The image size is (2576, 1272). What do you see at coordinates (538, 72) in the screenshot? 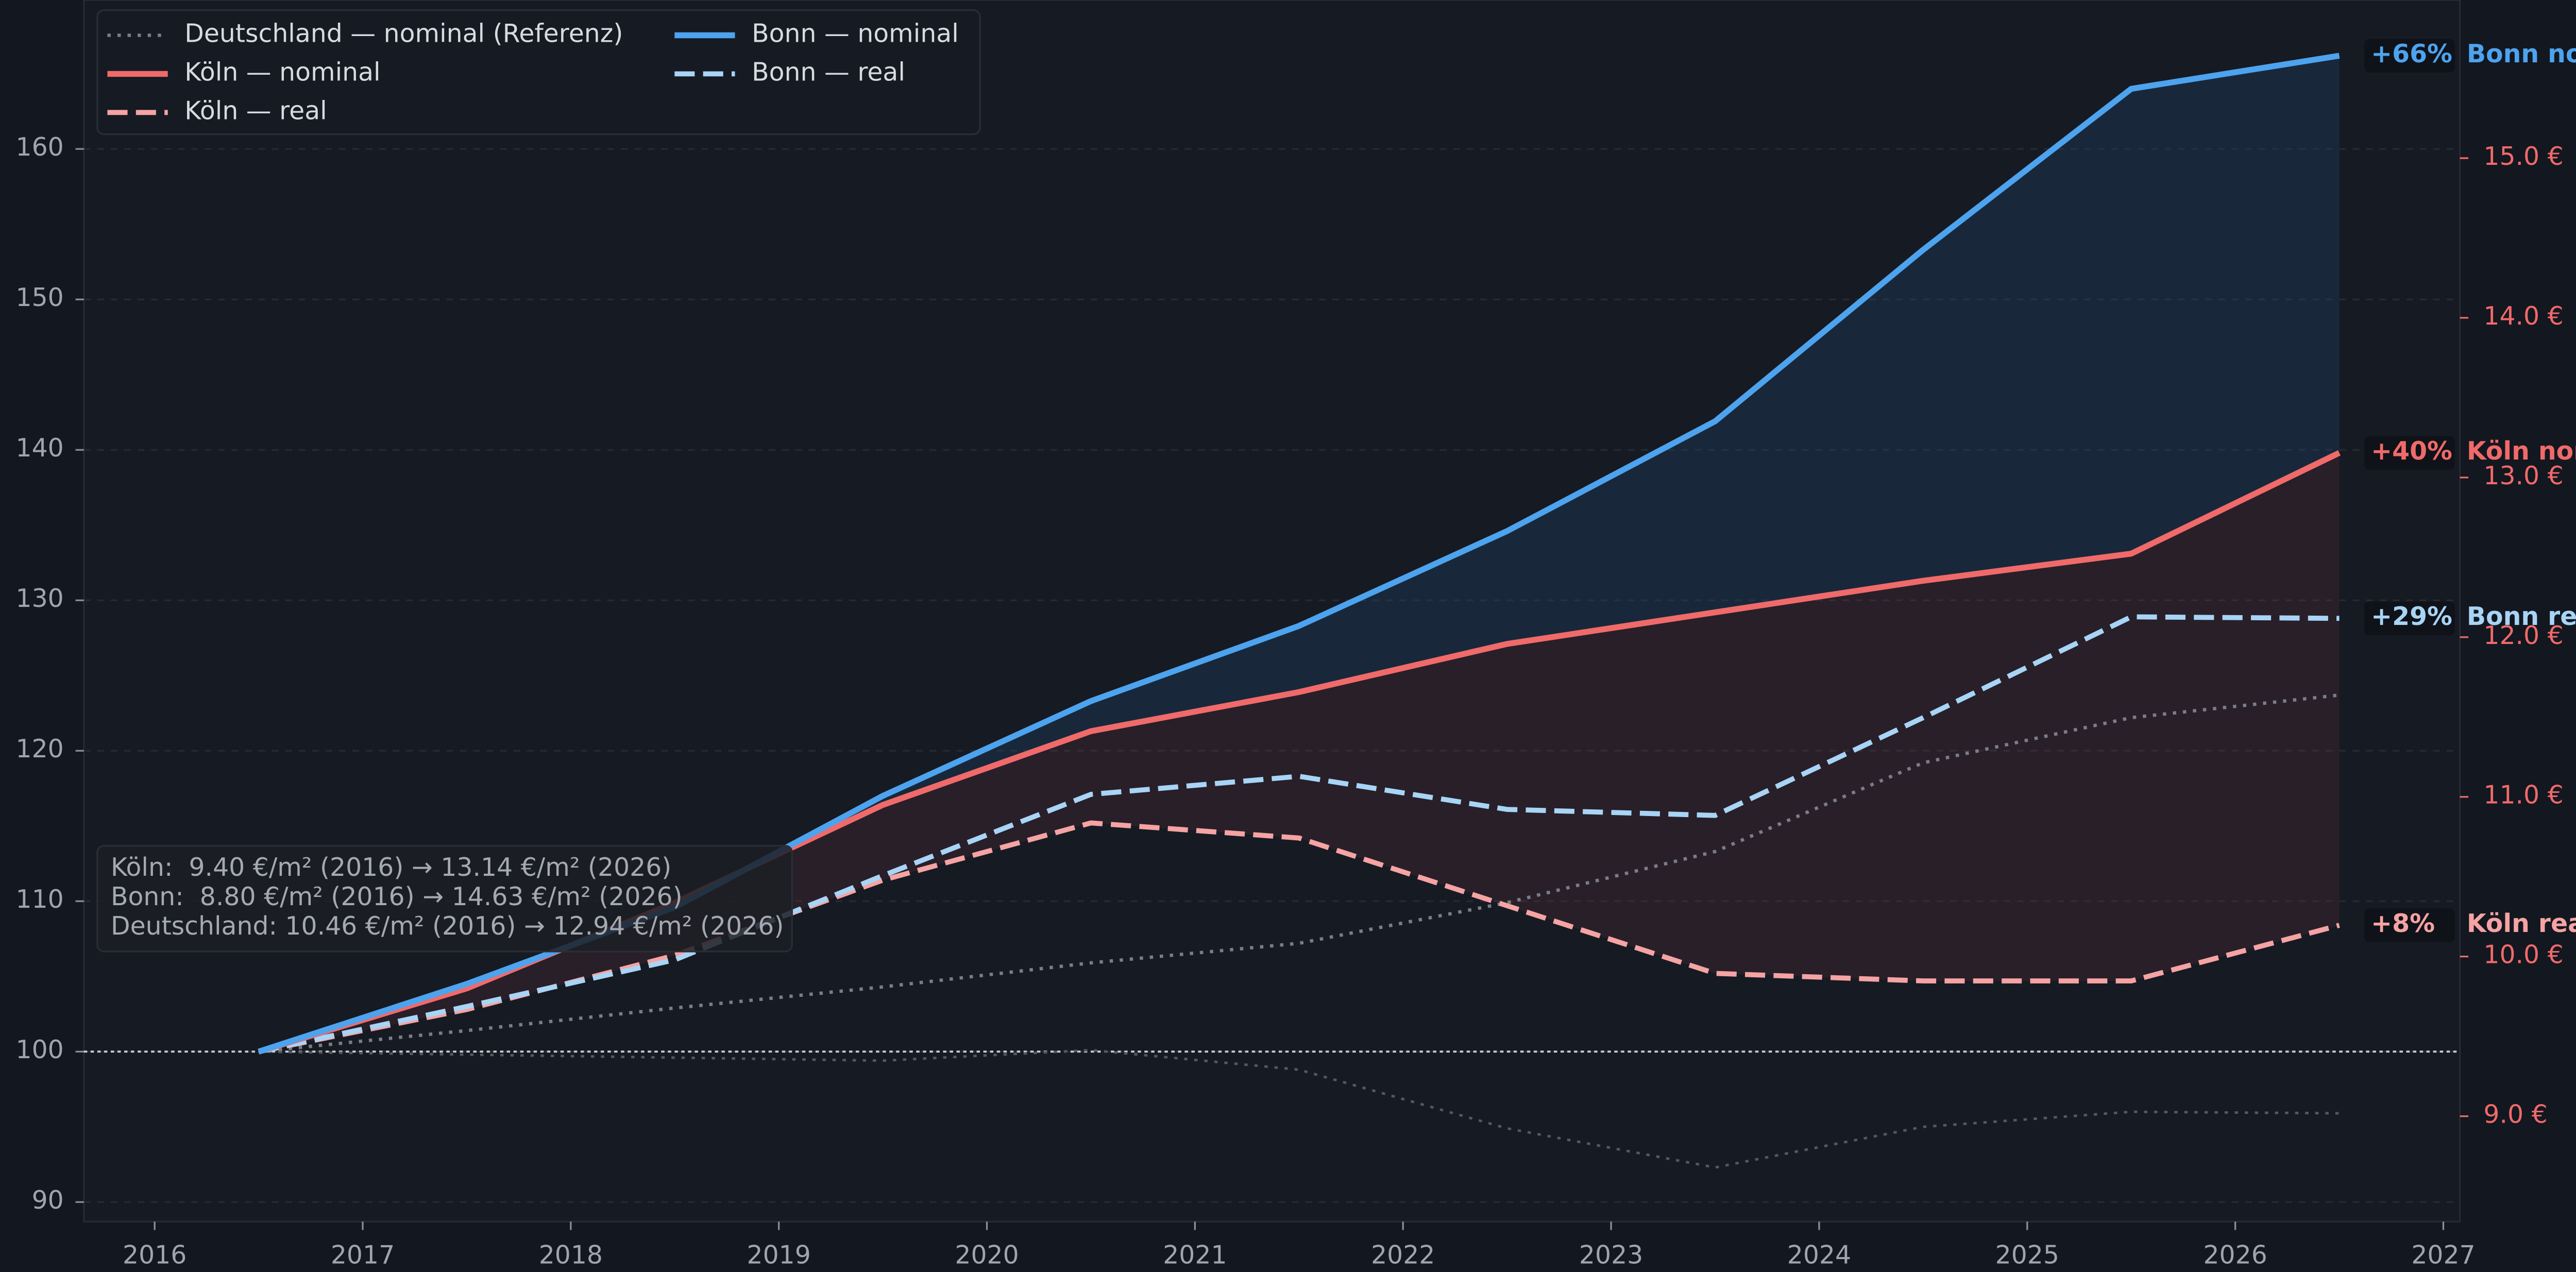
I see `legend-box` at bounding box center [538, 72].